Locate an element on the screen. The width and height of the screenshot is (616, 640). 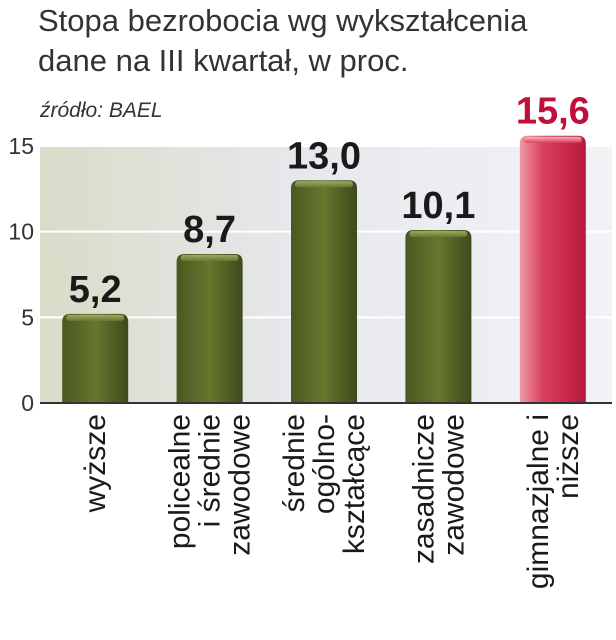
value-label: 5,2 is located at coordinates (95, 290).